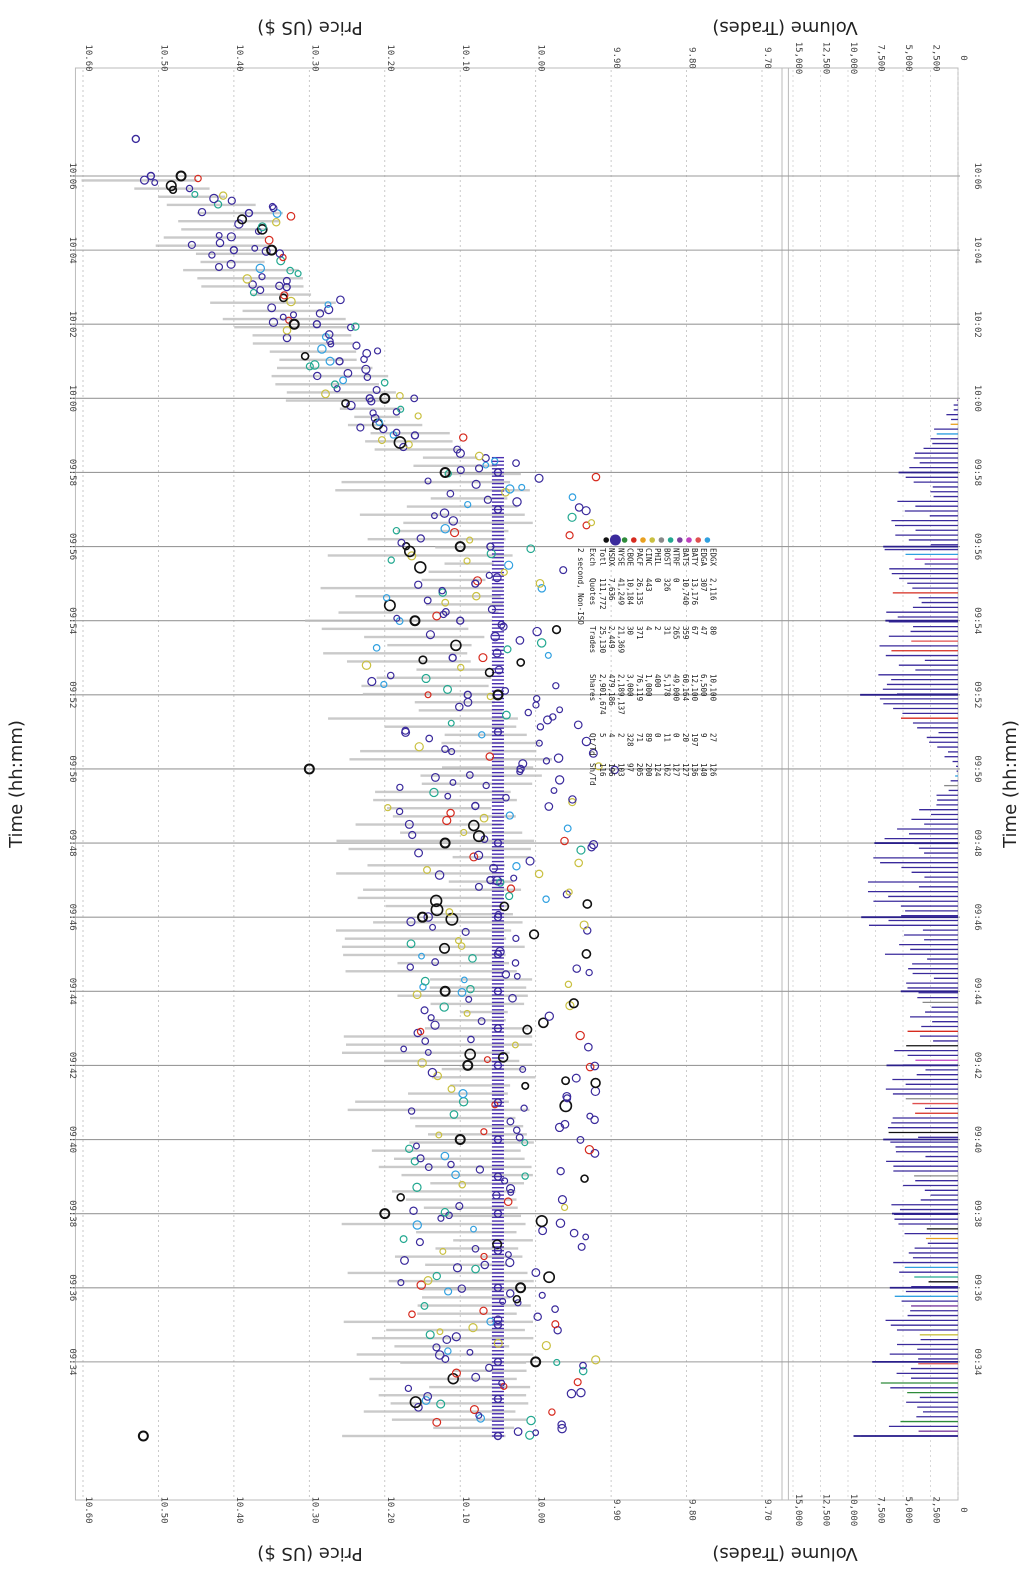  What do you see at coordinates (666, 770) in the screenshot?
I see `legend-cell: 162` at bounding box center [666, 770].